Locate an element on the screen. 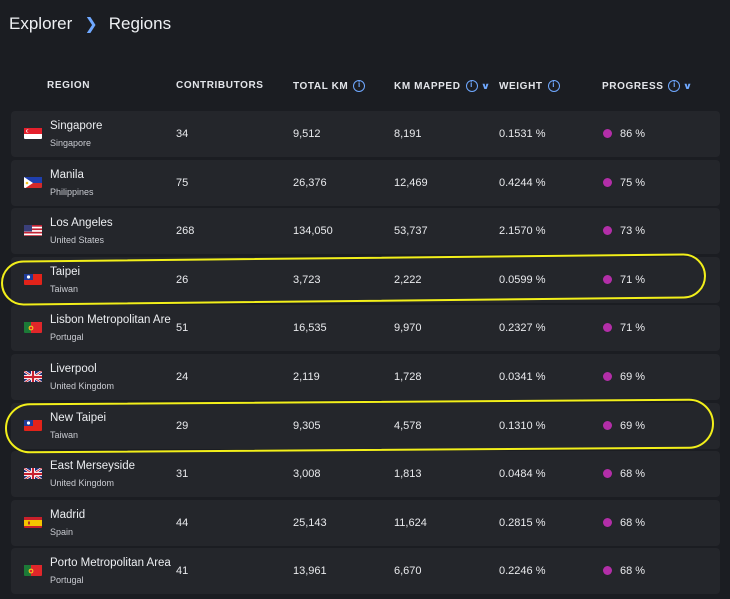  weight-value: 0.4244 % is located at coordinates (522, 182).